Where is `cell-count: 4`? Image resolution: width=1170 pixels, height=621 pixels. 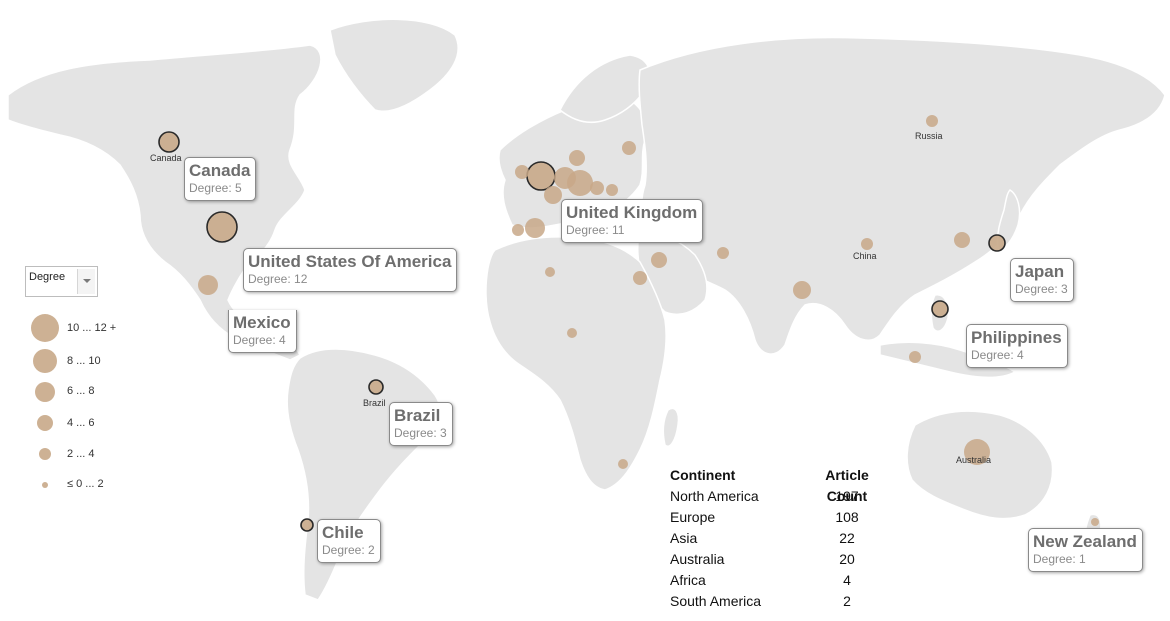 cell-count: 4 is located at coordinates (847, 580).